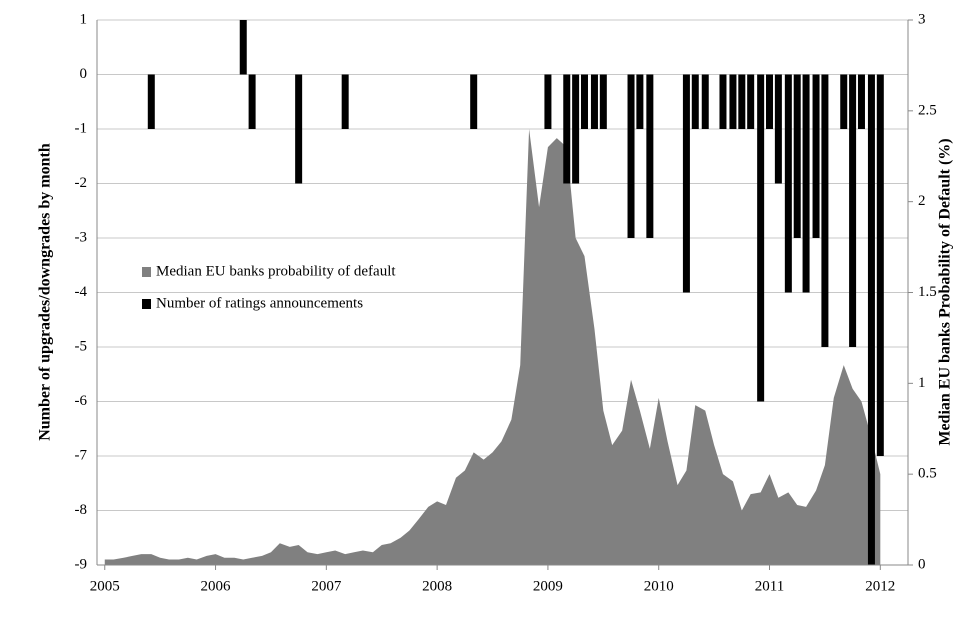 Image resolution: width=970 pixels, height=617 pixels. I want to click on y2-tick-label: 0.5, so click(927, 474).